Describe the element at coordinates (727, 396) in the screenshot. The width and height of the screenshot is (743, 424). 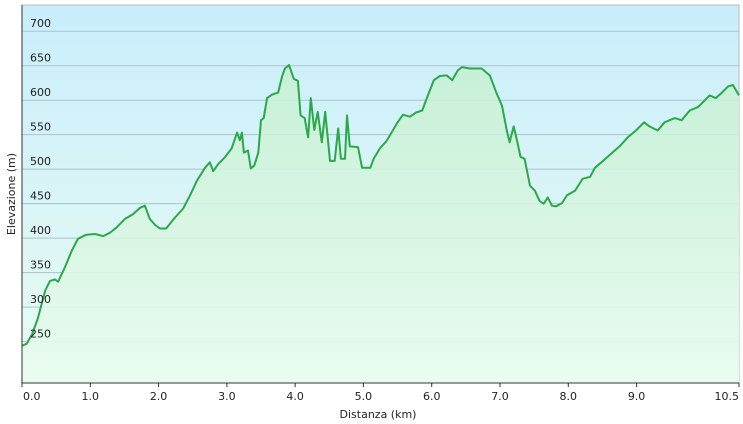
I see `x-tick-label: 10.5` at that location.